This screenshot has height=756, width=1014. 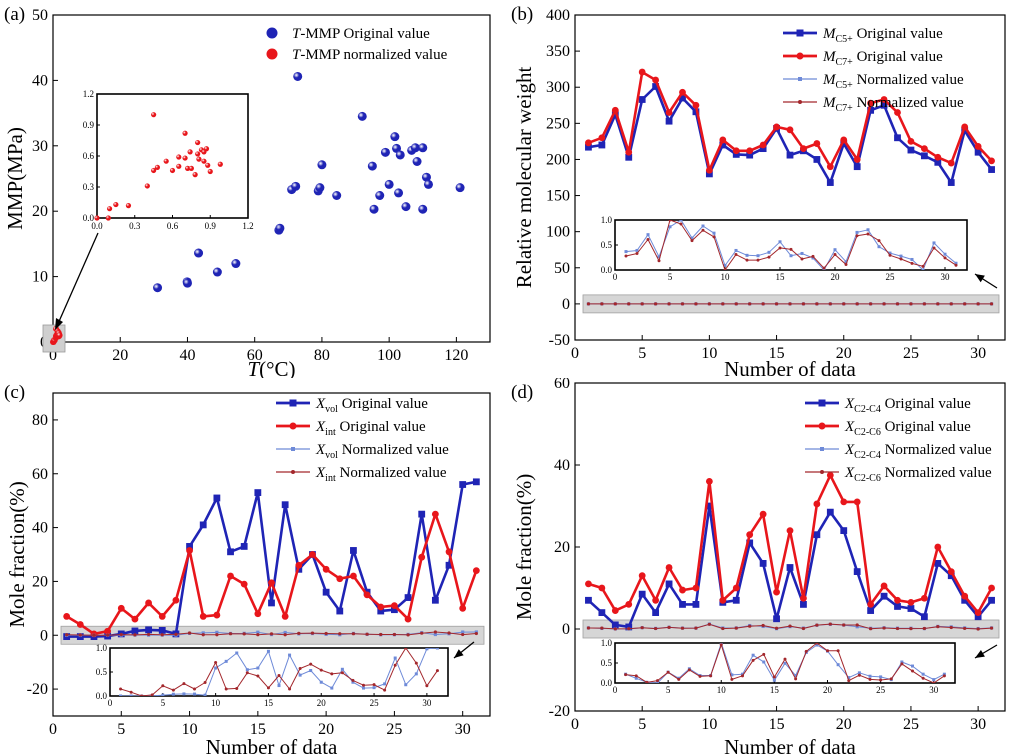 What do you see at coordinates (187, 355) in the screenshot?
I see `x-tick-label: 40` at bounding box center [187, 355].